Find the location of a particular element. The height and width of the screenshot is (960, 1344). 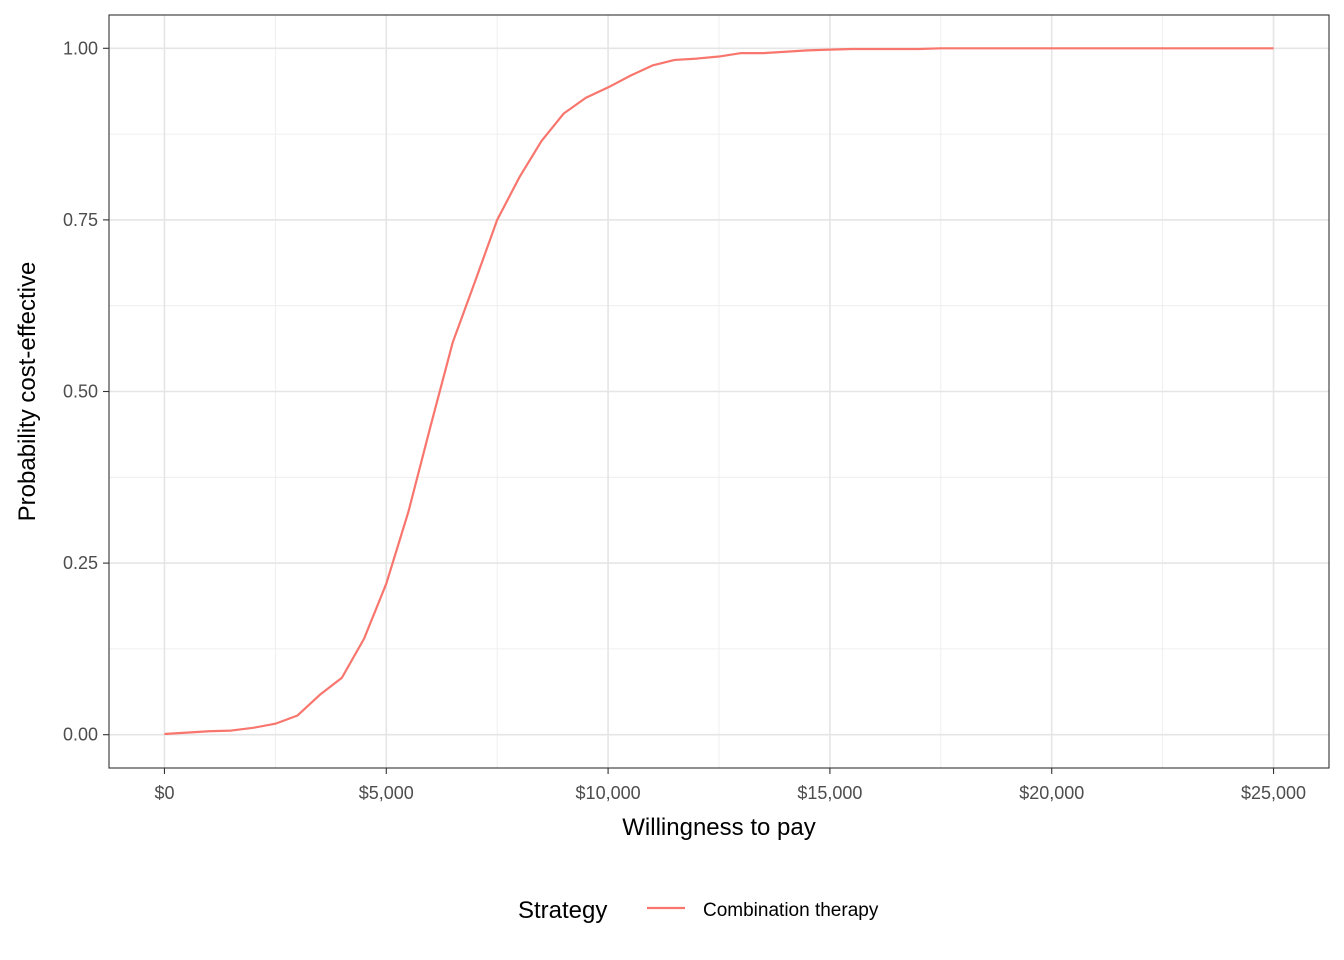

y-axis: 0.00 0.25 0.50 0.75 1.00 is located at coordinates (86, 391).